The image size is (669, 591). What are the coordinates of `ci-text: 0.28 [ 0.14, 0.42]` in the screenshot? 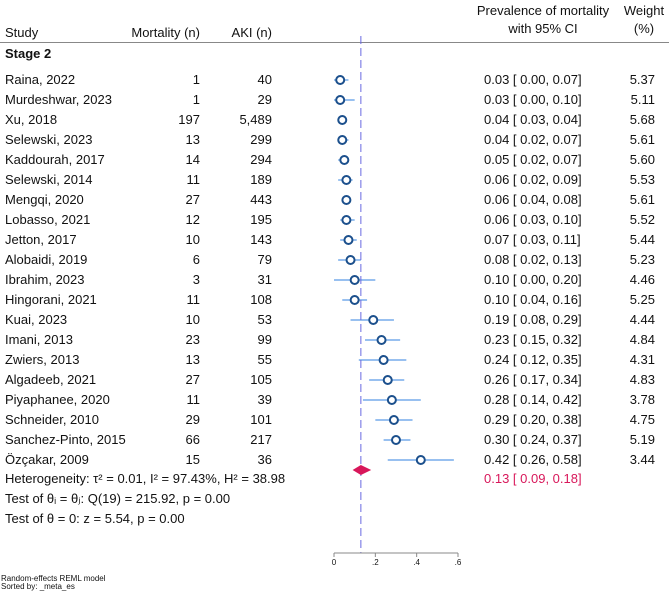 It's located at (533, 399).